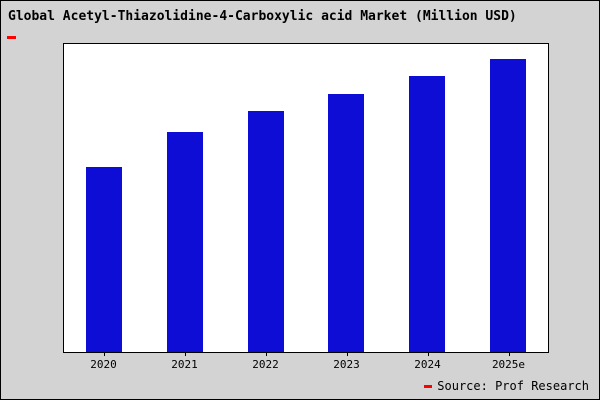 The height and width of the screenshot is (400, 600). I want to click on bar-2021, so click(184, 242).